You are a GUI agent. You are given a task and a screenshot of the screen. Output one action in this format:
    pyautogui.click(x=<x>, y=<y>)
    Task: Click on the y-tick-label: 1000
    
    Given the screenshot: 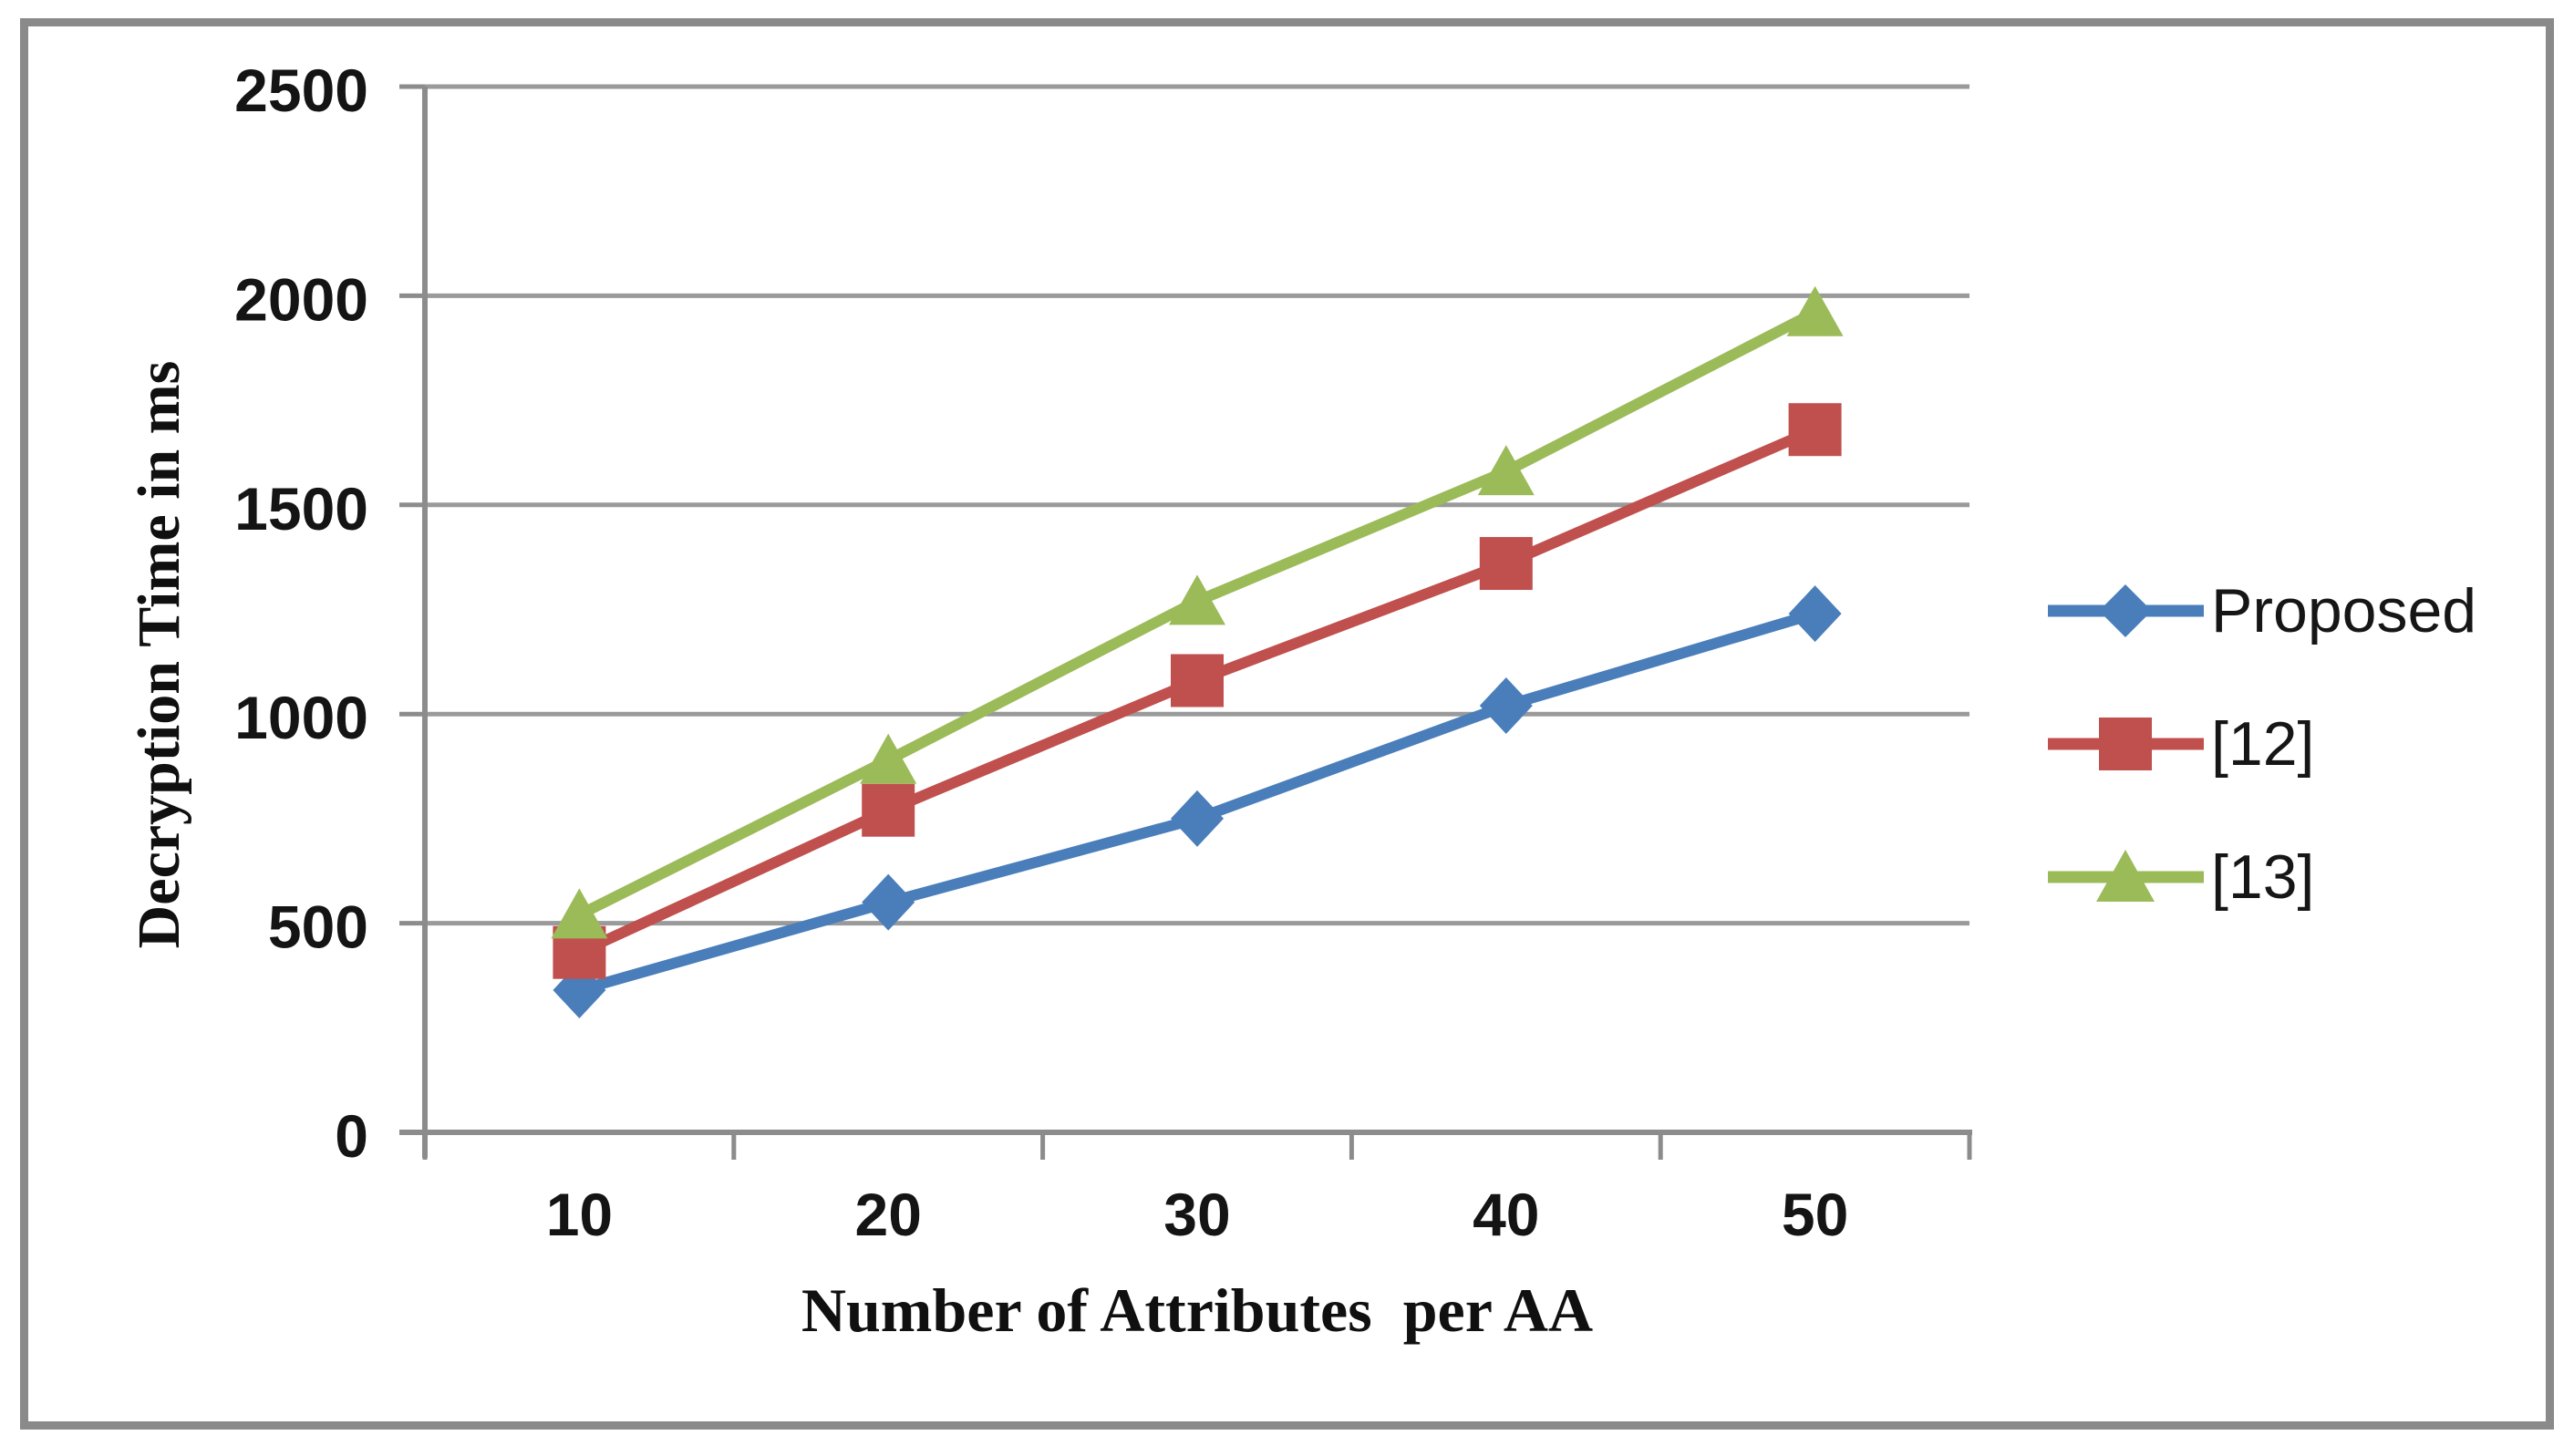 What is the action you would take?
    pyautogui.click(x=301, y=717)
    